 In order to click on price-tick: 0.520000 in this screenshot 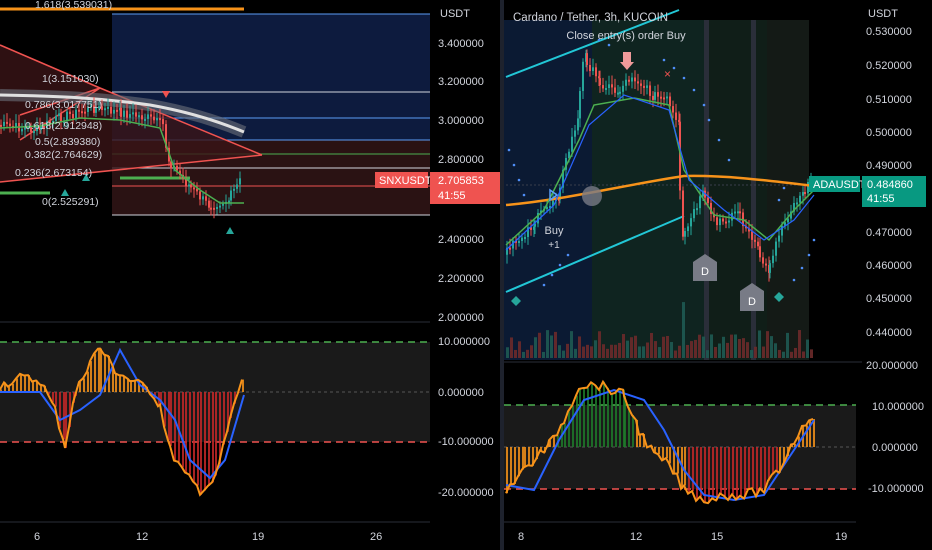, I will do `click(889, 66)`.